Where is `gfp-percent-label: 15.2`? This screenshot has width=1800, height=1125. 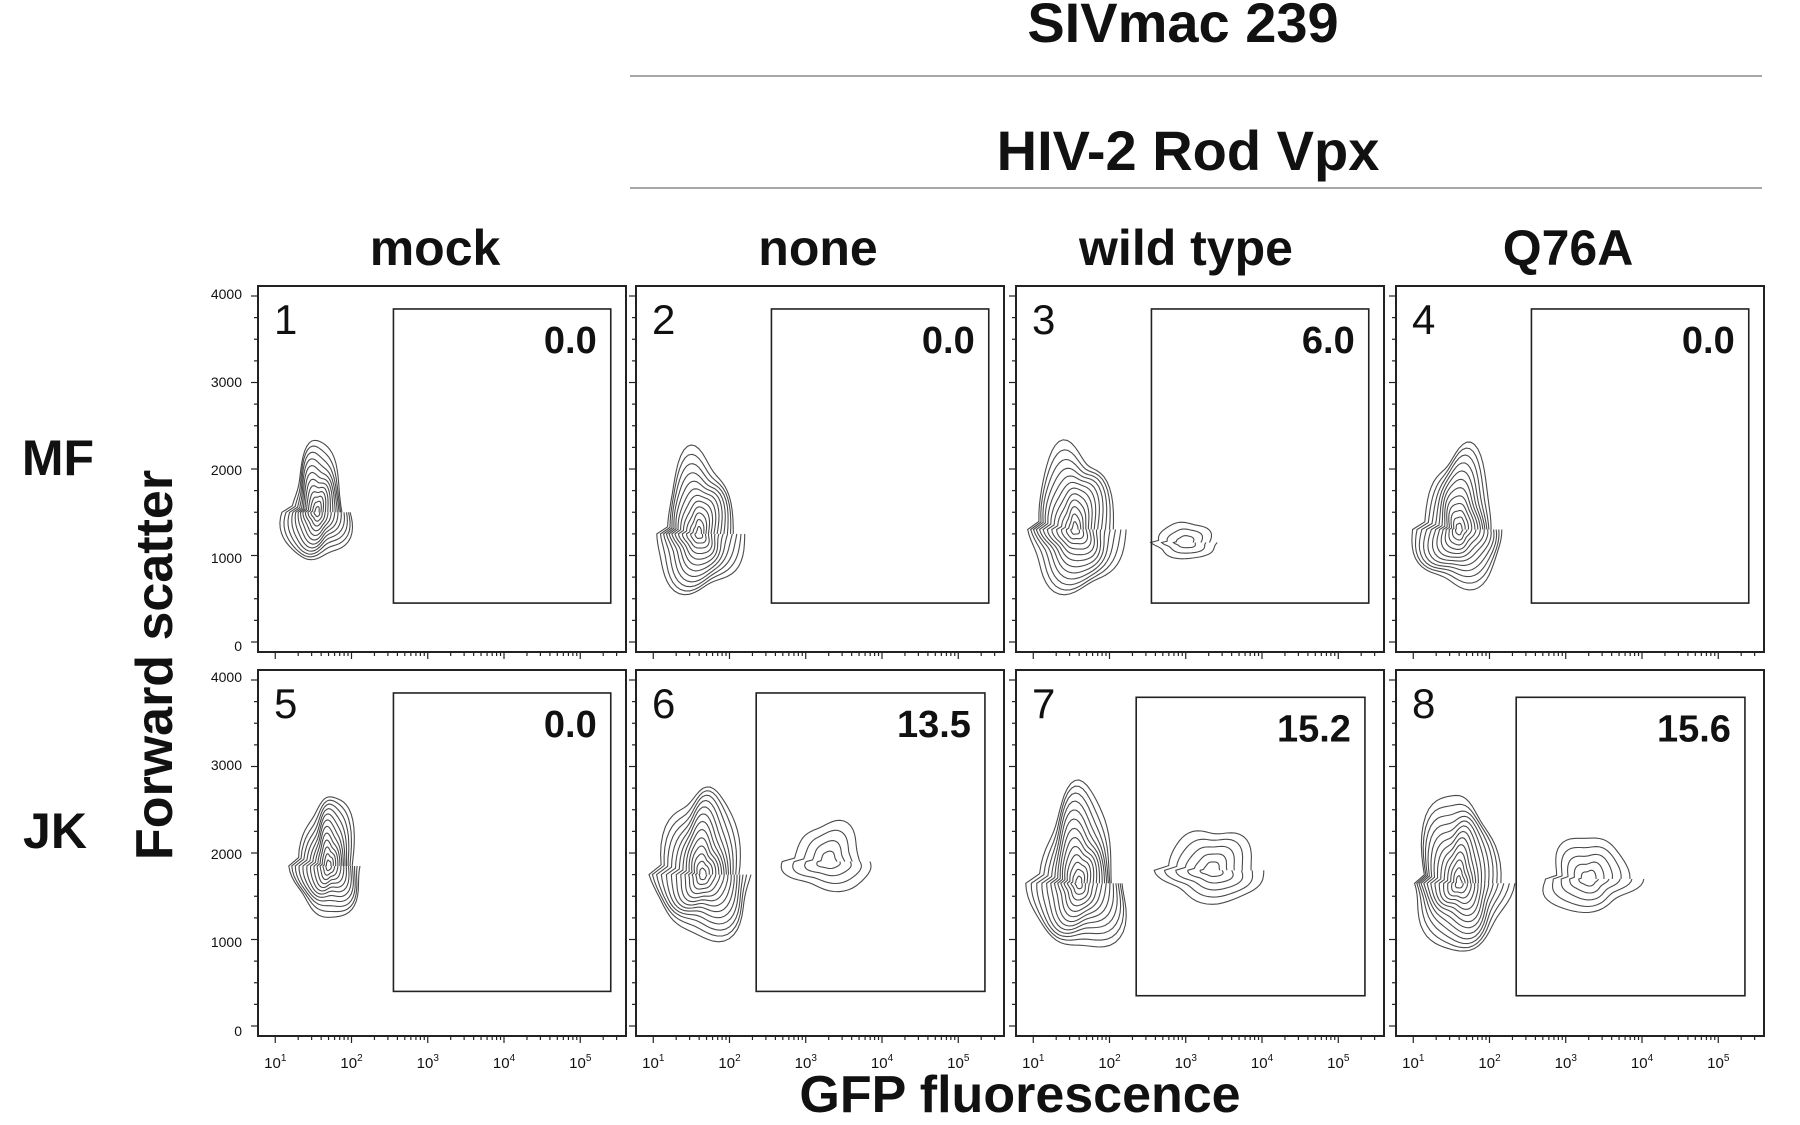
gfp-percent-label: 15.2 is located at coordinates (1314, 729).